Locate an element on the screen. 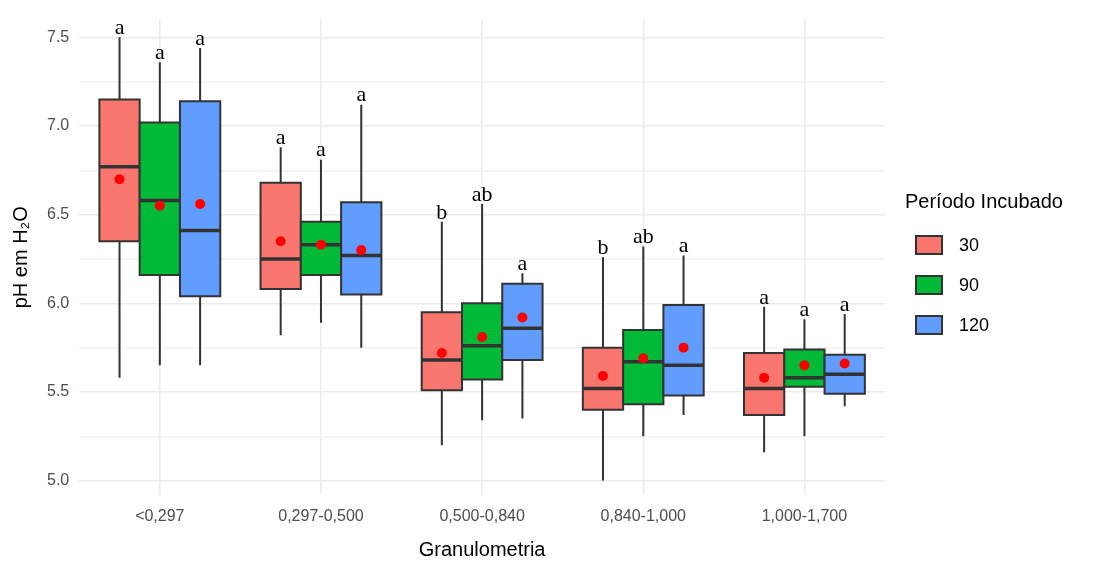 The width and height of the screenshot is (1112, 571). x-tick-label: 0,840-1,000 is located at coordinates (643, 515).